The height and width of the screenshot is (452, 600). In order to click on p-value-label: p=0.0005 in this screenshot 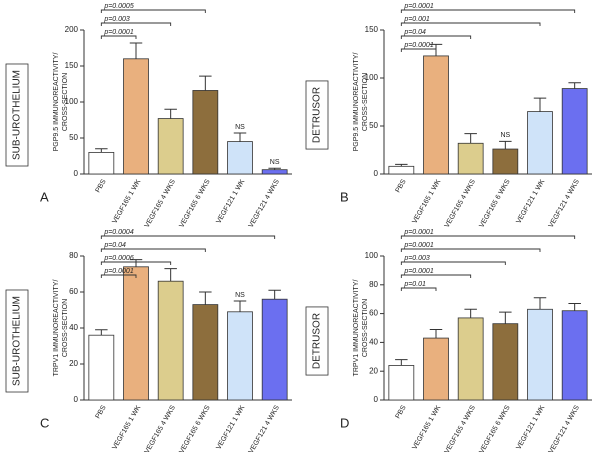, I will do `click(118, 6)`.